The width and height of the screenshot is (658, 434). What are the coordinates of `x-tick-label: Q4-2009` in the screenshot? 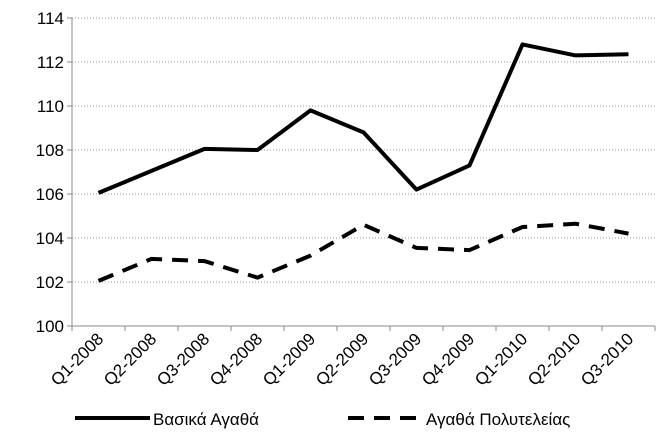 It's located at (448, 359).